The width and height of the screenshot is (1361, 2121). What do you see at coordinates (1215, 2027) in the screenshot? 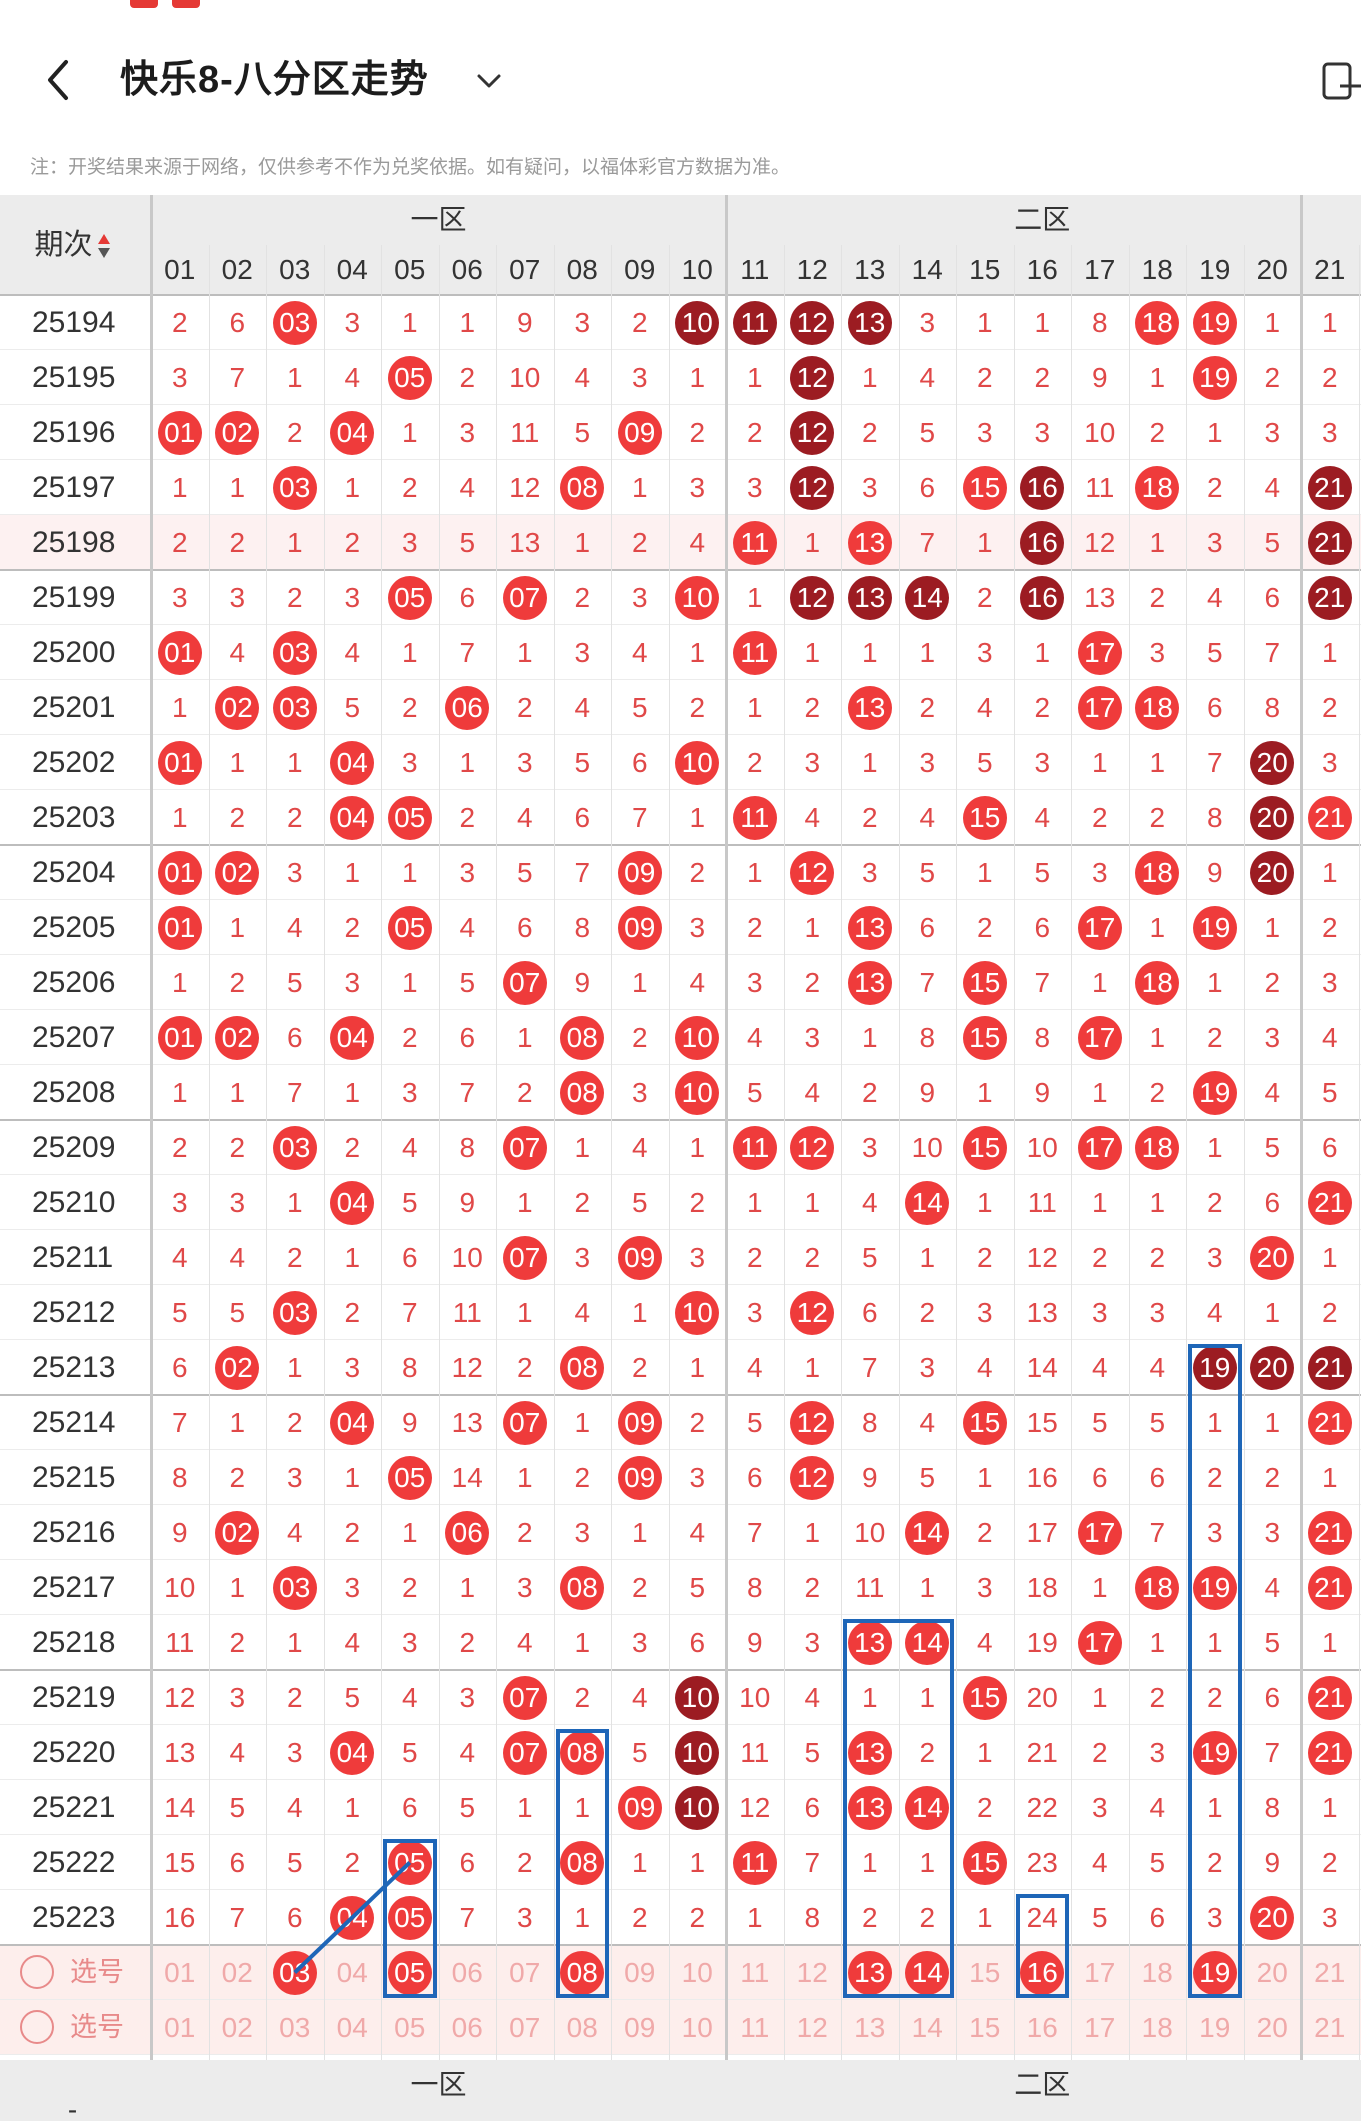
I see `select-number: 19` at bounding box center [1215, 2027].